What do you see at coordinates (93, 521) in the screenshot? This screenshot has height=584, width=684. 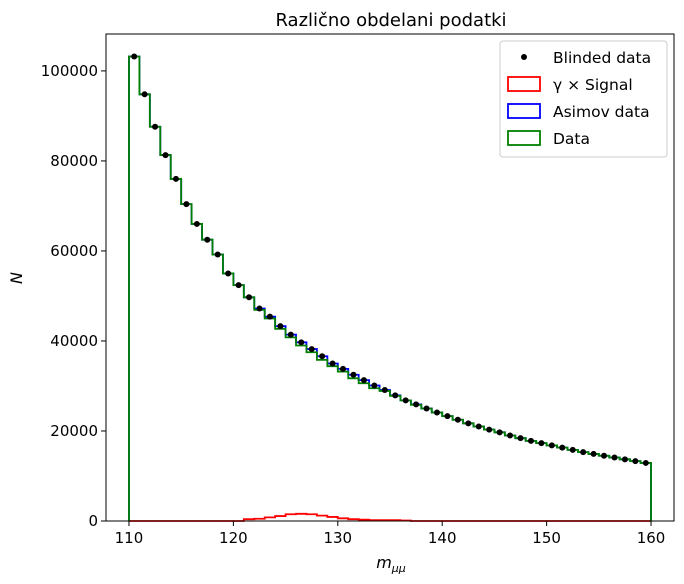 I see `y-tick-label: 0` at bounding box center [93, 521].